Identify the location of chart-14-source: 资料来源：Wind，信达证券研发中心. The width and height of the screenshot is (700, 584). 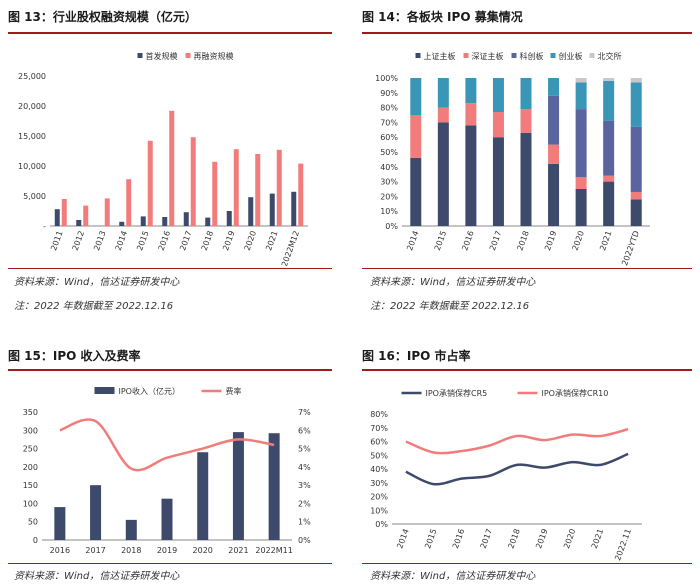
(453, 282).